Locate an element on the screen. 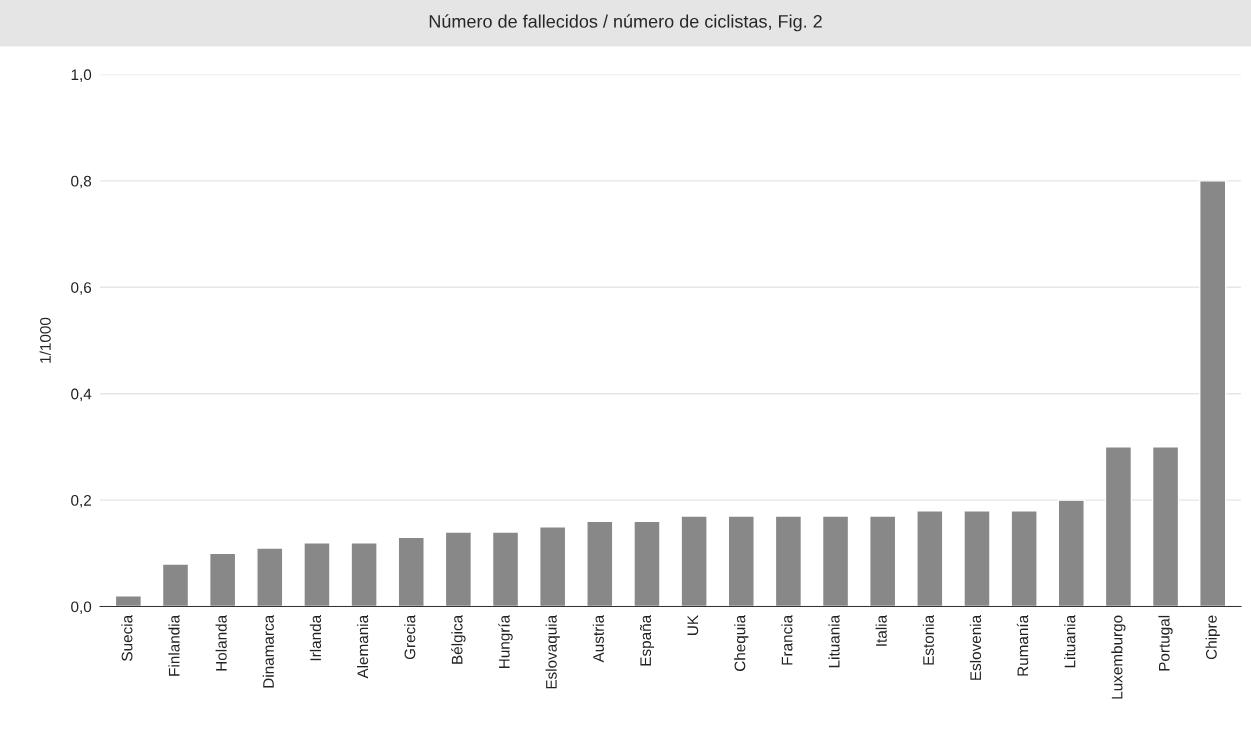  x-tick-label: Suecia is located at coordinates (127, 637).